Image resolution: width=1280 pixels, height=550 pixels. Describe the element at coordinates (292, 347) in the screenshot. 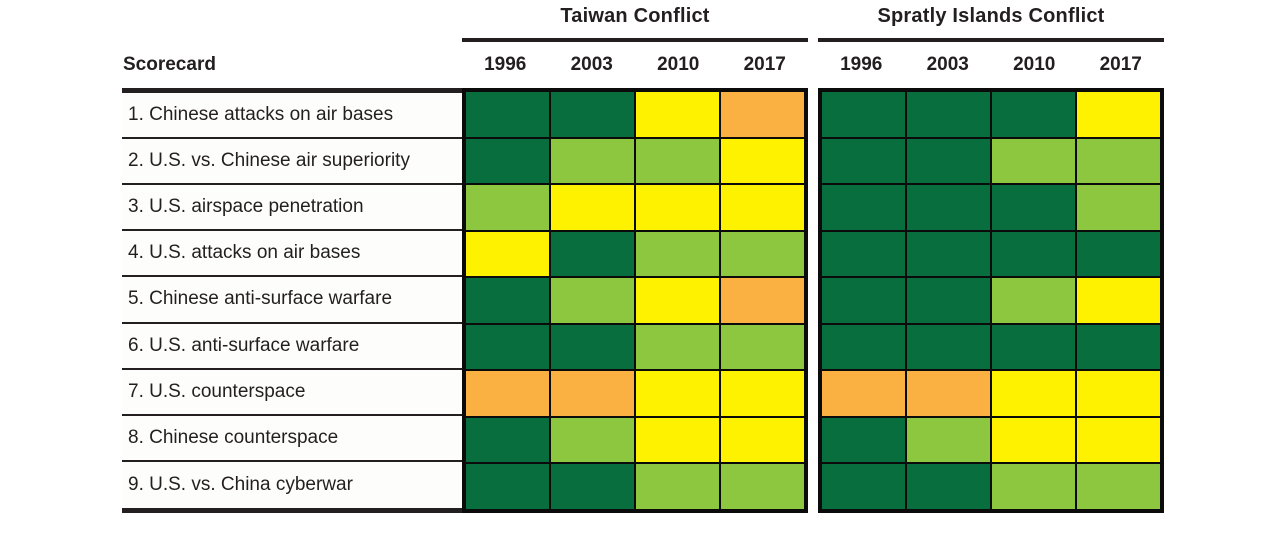

I see `row-label: 6. U.S. anti-surface warfare` at that location.